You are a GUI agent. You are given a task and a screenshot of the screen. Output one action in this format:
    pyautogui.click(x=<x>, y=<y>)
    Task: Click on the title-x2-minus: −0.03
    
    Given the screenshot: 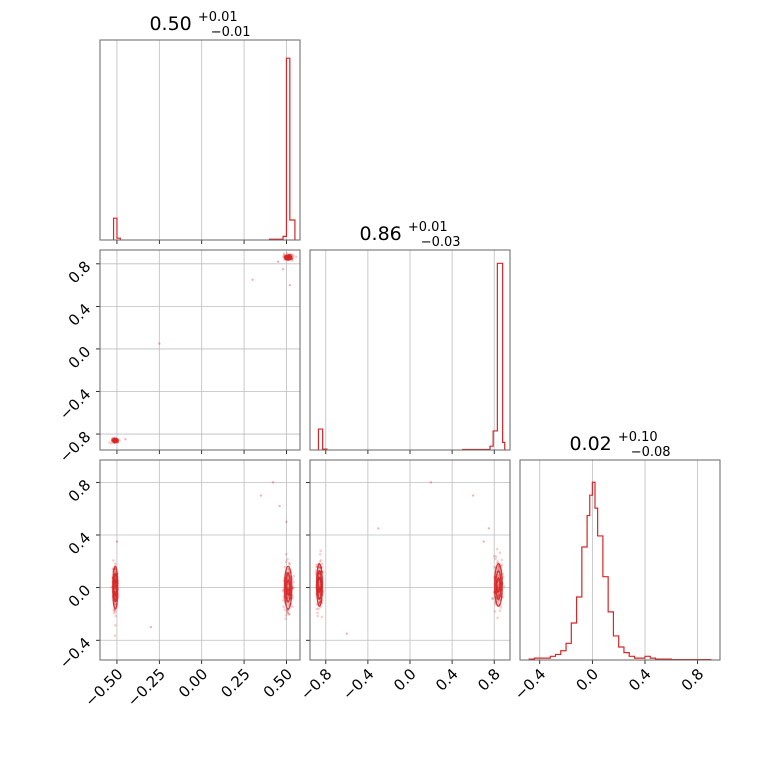 What is the action you would take?
    pyautogui.click(x=441, y=242)
    